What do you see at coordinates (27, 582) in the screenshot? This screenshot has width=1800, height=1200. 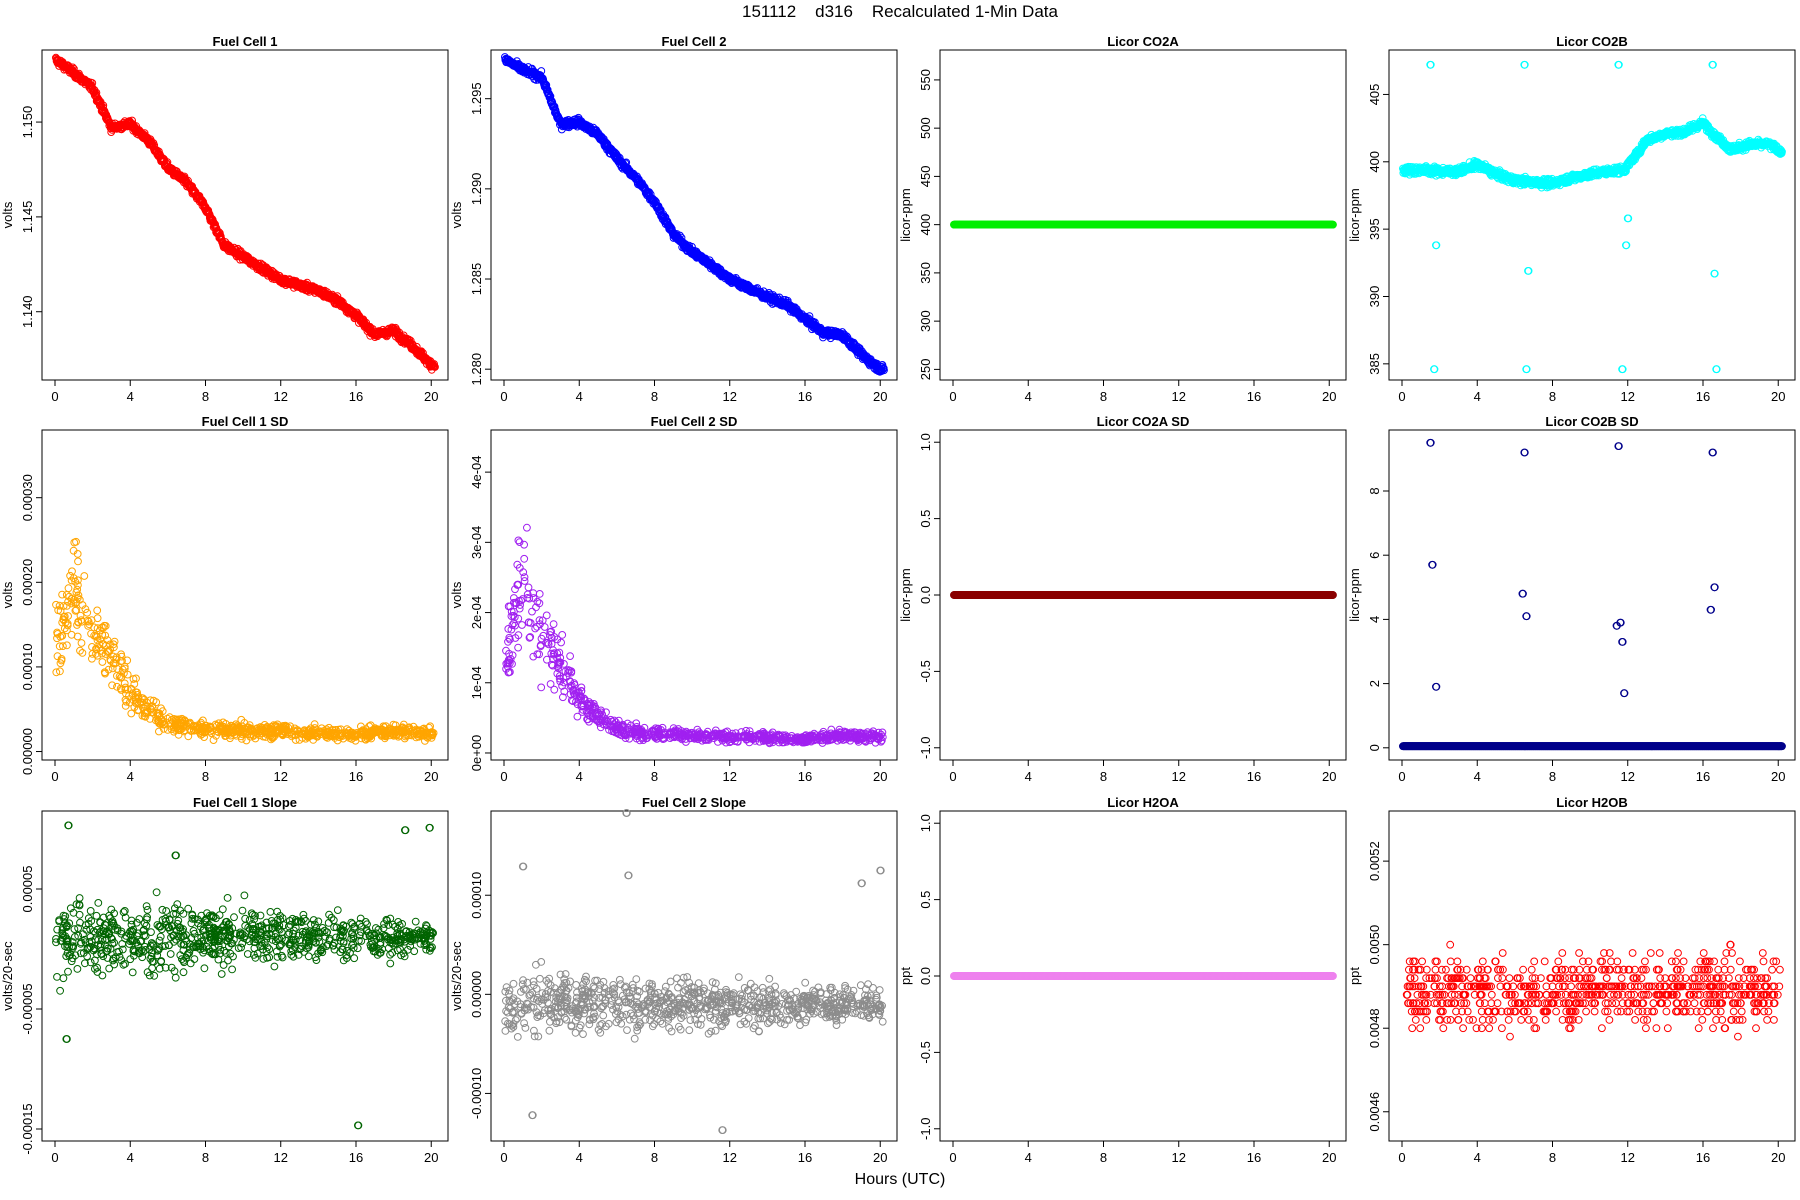 I see `y-tick-label: 0.00020` at bounding box center [27, 582].